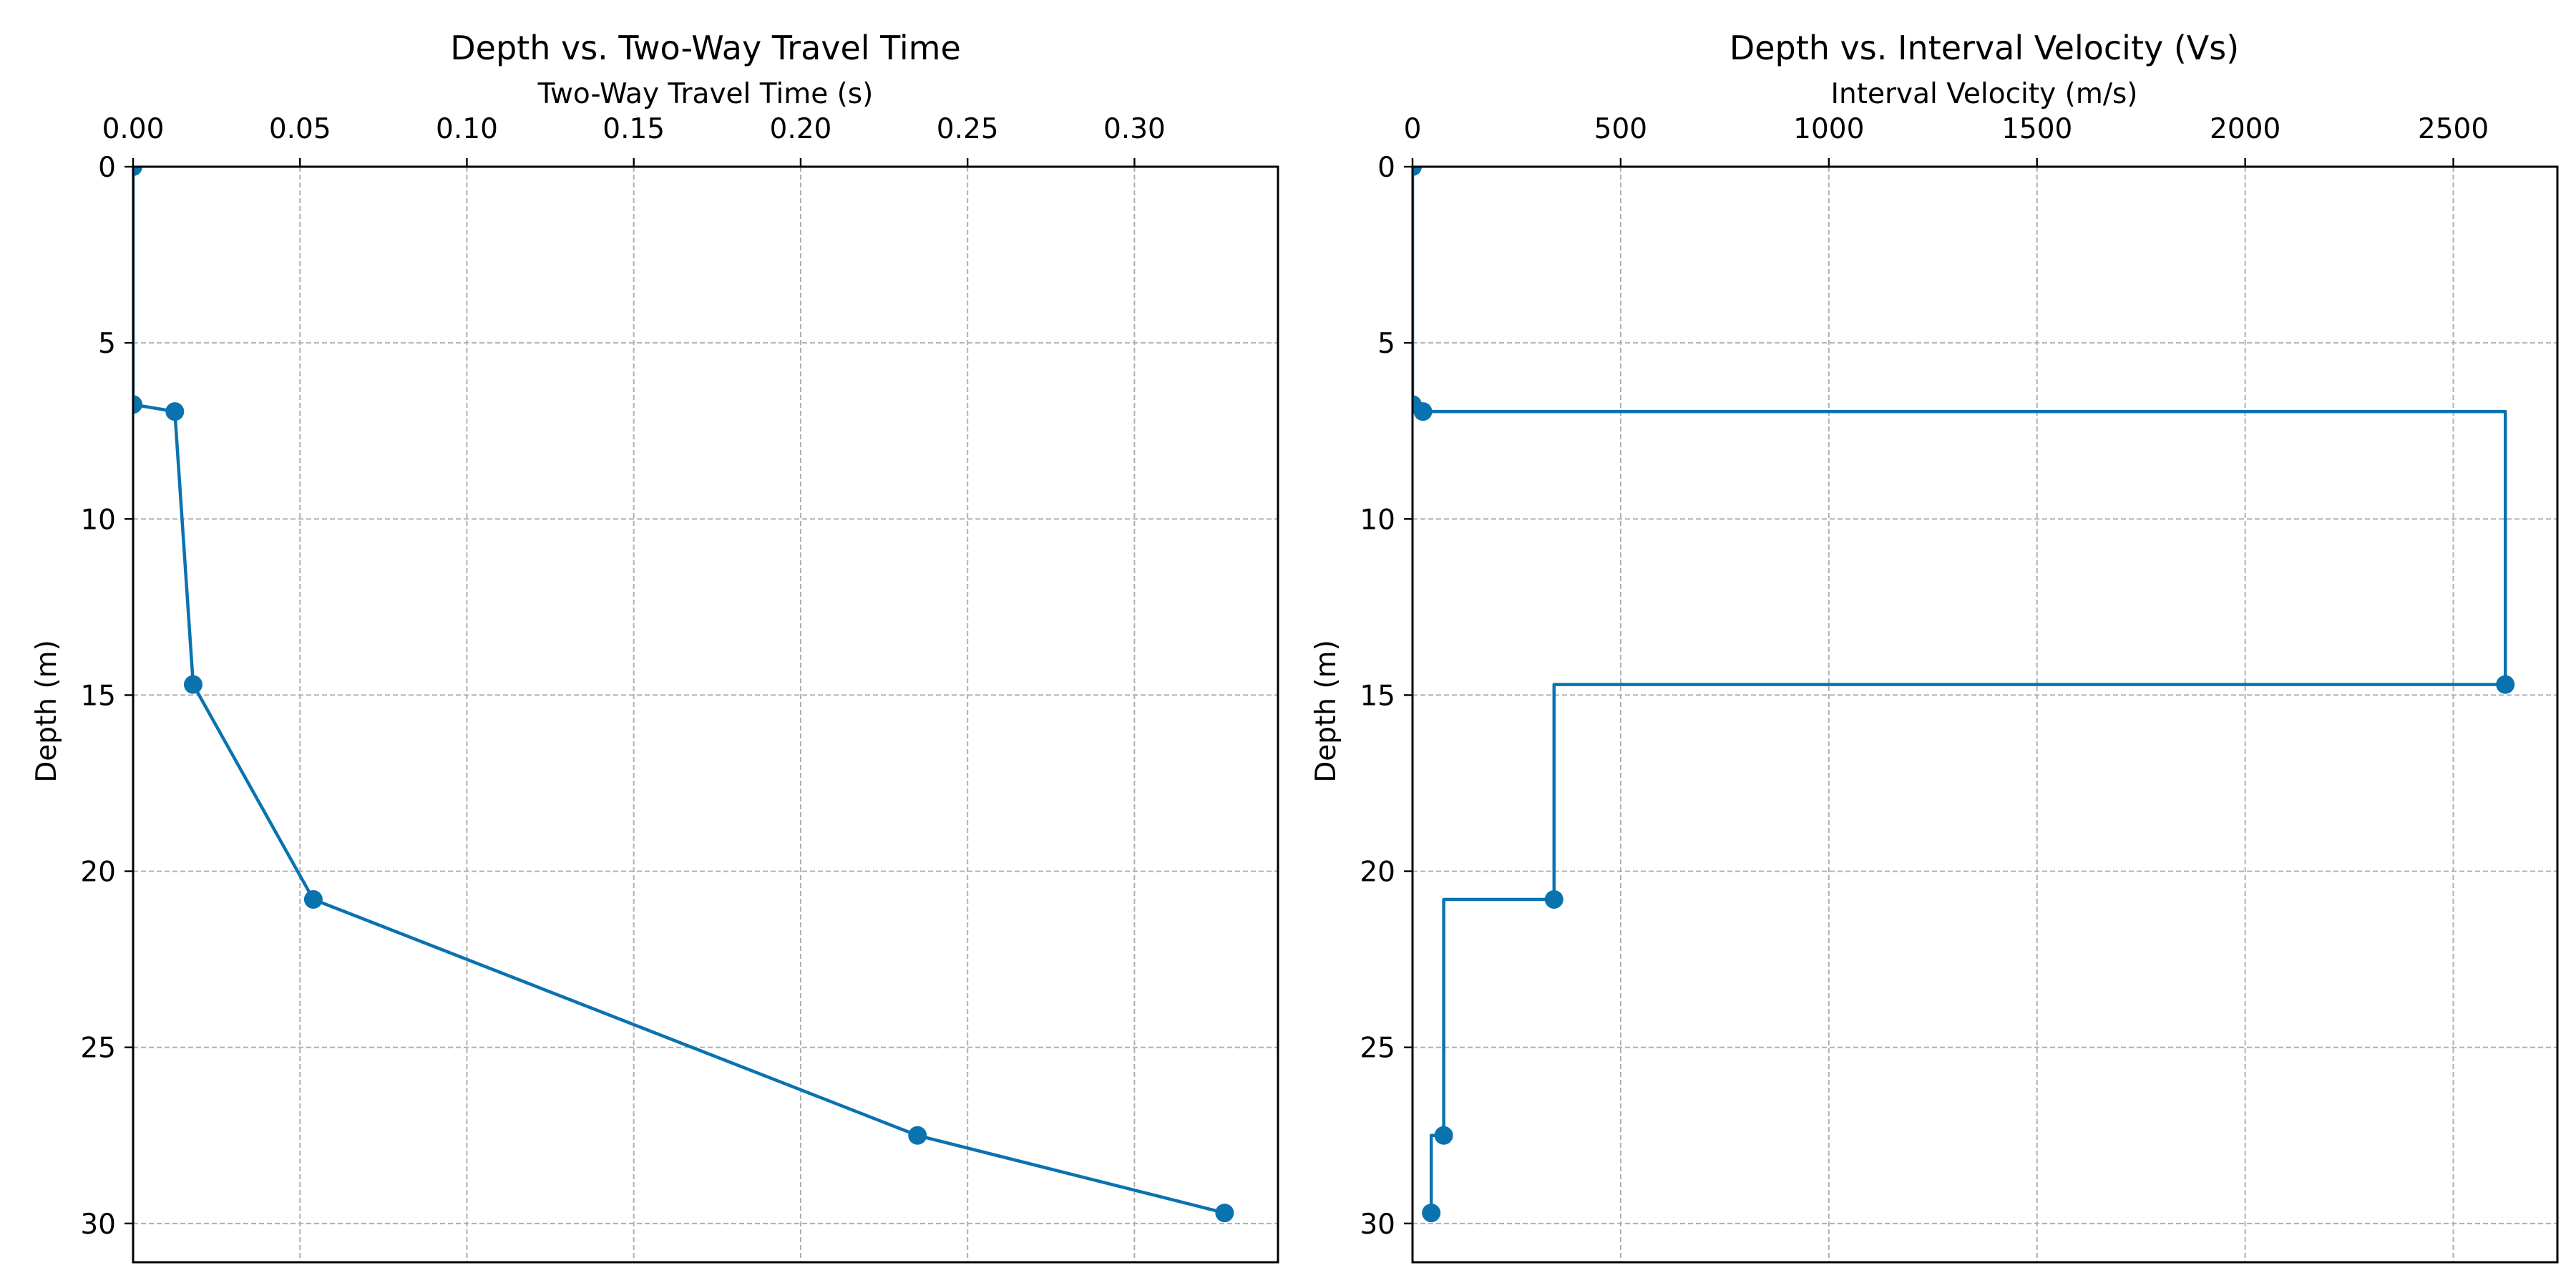  What do you see at coordinates (705, 94) in the screenshot?
I see `x-axis-label: Two-Way Travel Time (s)` at bounding box center [705, 94].